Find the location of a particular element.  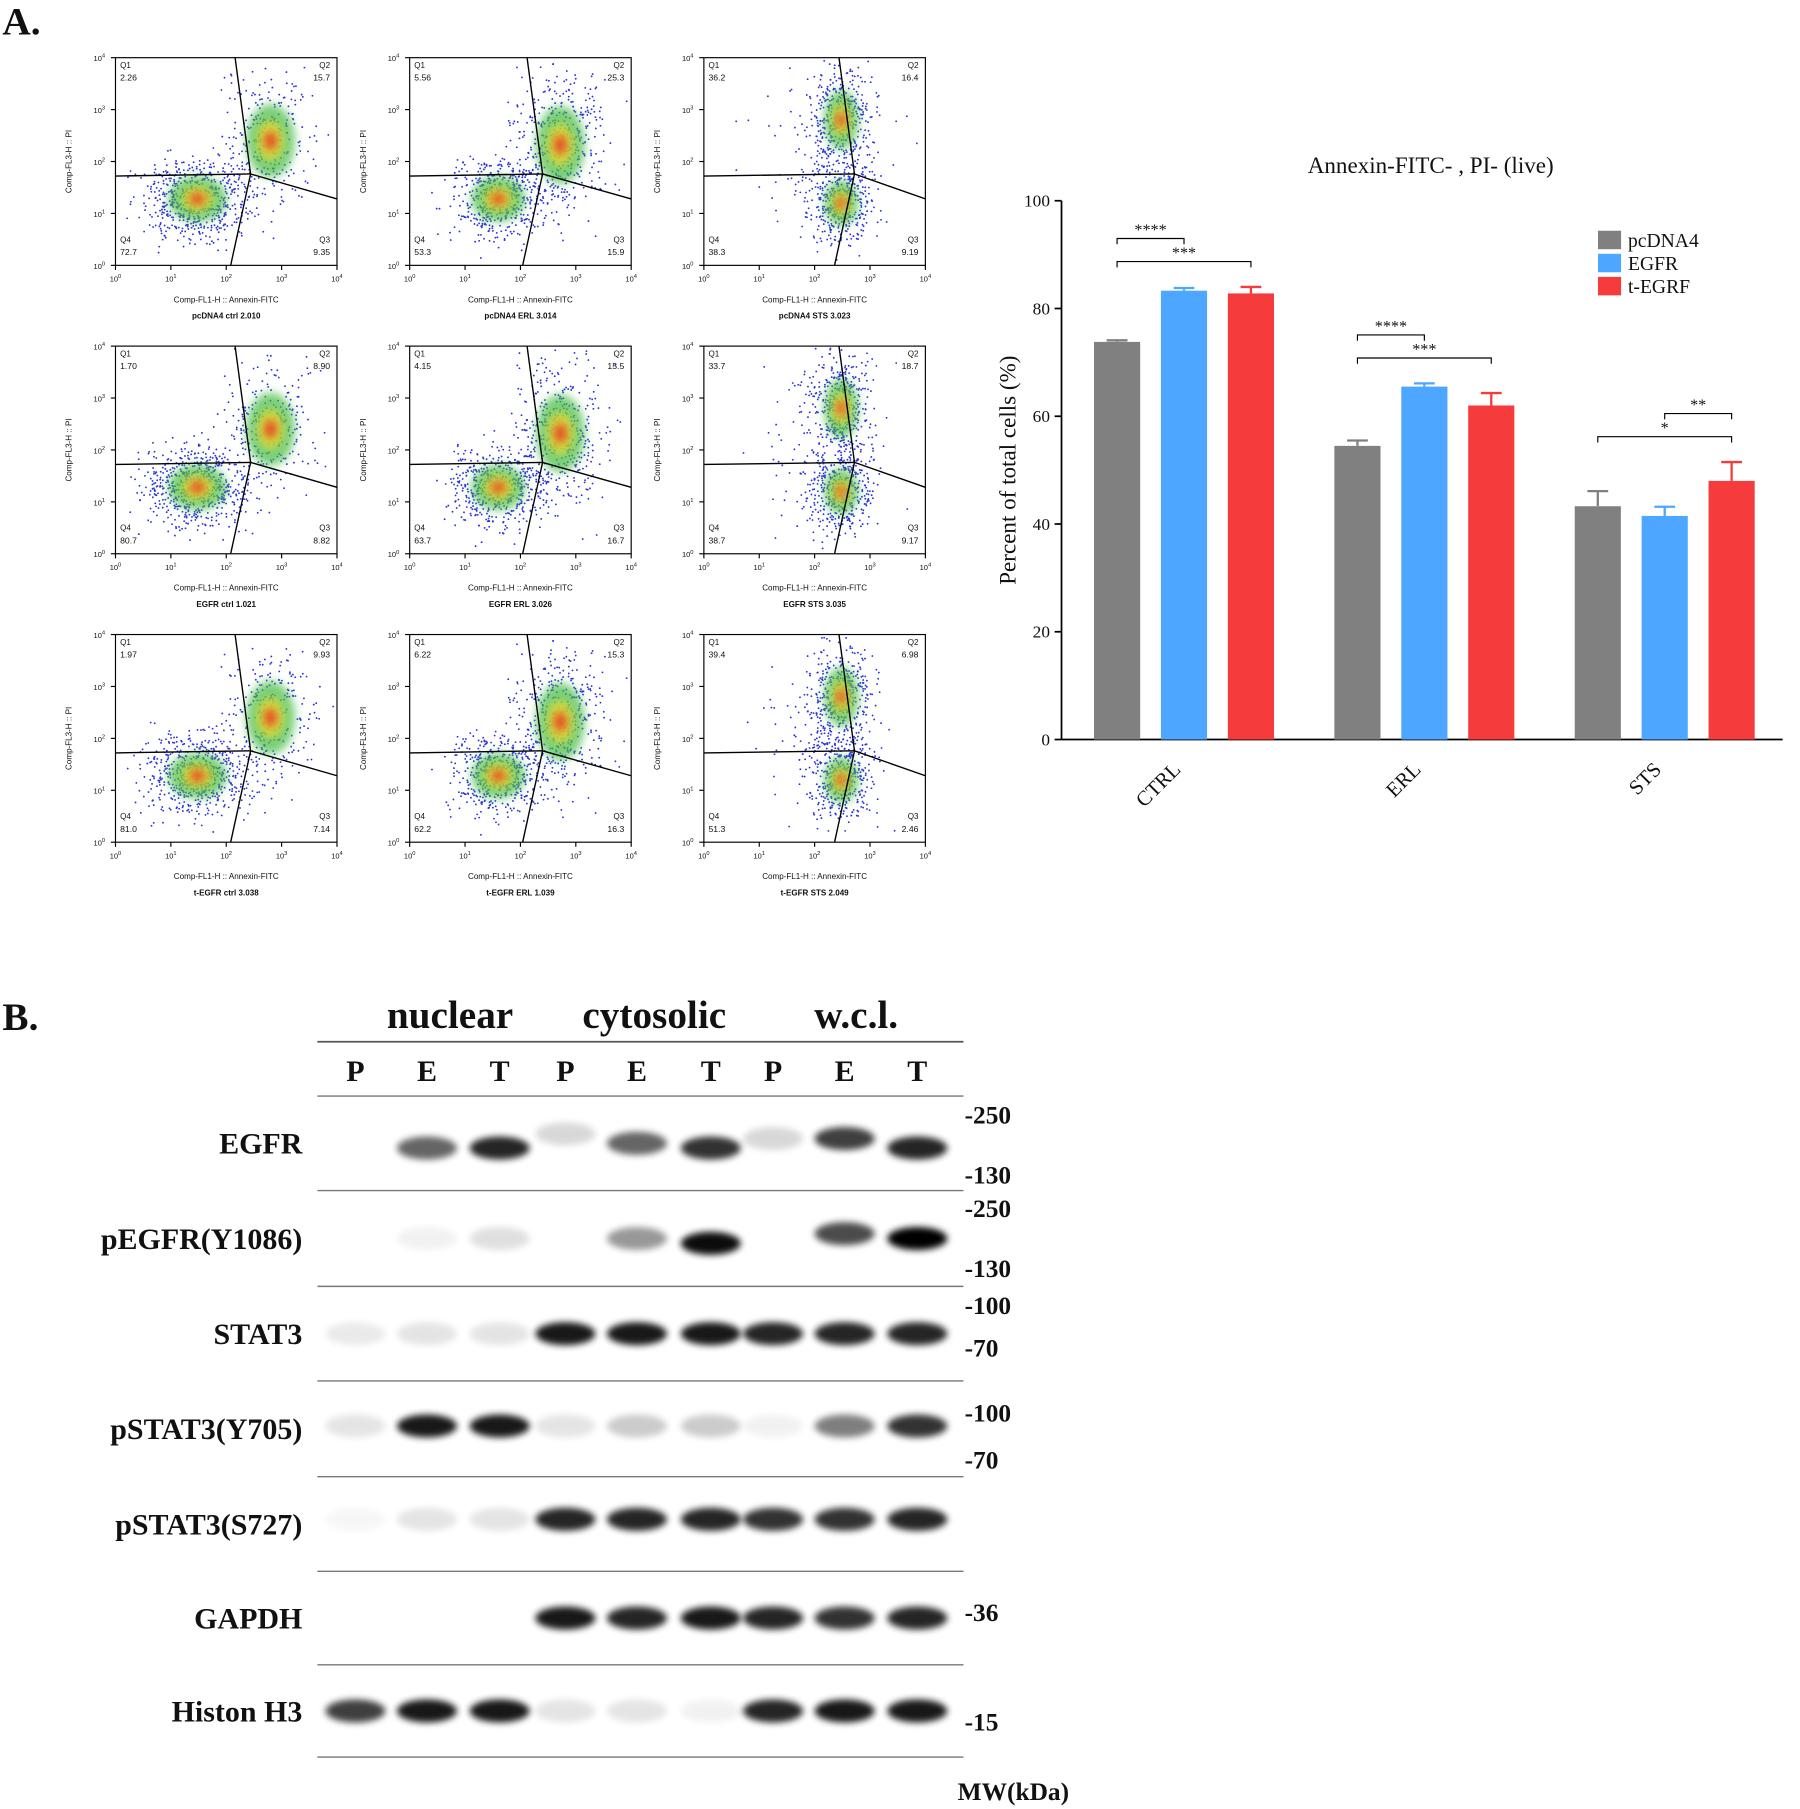

quadrant-name: Q3 is located at coordinates (619, 528).